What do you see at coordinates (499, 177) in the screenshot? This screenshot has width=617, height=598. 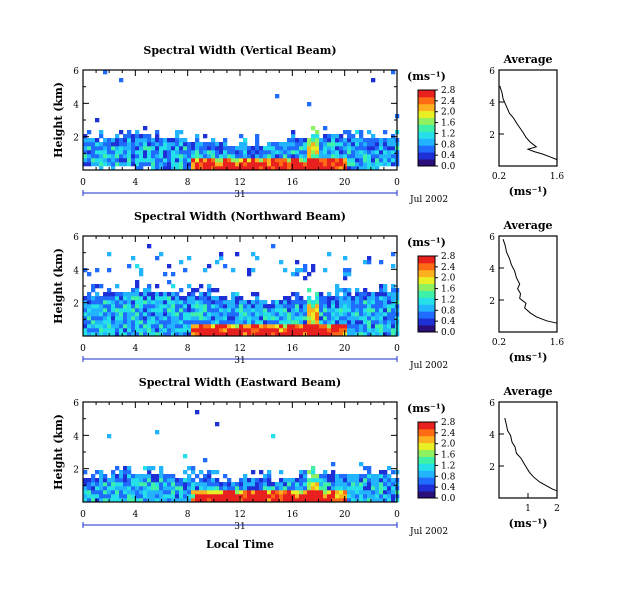 I see `average-x-tick-label: 0.2` at bounding box center [499, 177].